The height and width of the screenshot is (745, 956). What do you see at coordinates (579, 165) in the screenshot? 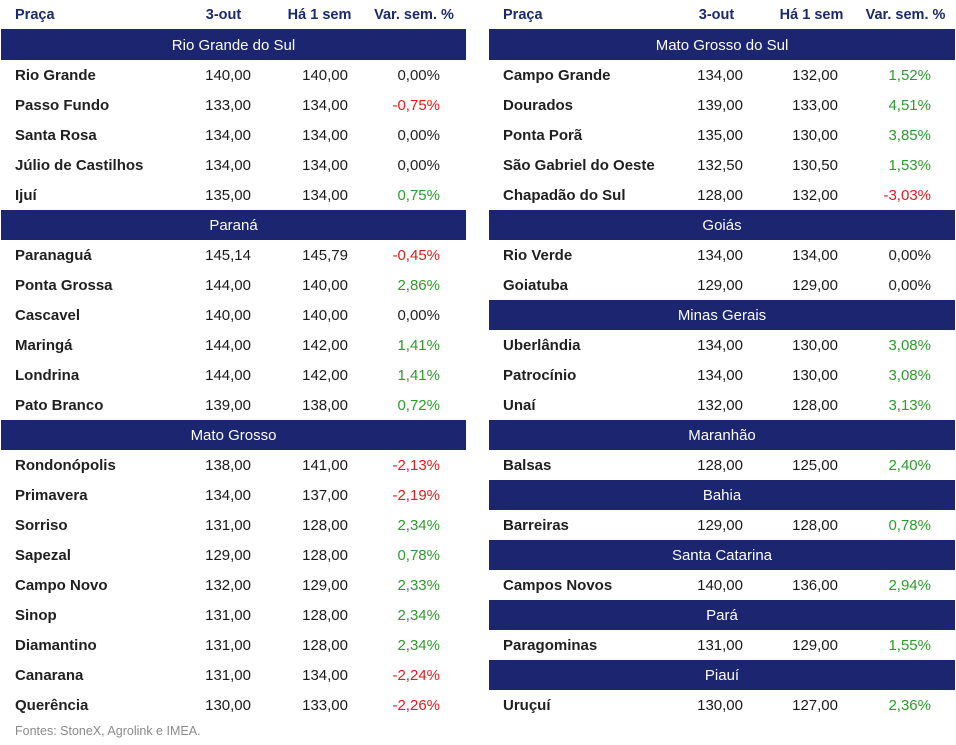
I see `city-name: São Gabriel do Oeste` at bounding box center [579, 165].